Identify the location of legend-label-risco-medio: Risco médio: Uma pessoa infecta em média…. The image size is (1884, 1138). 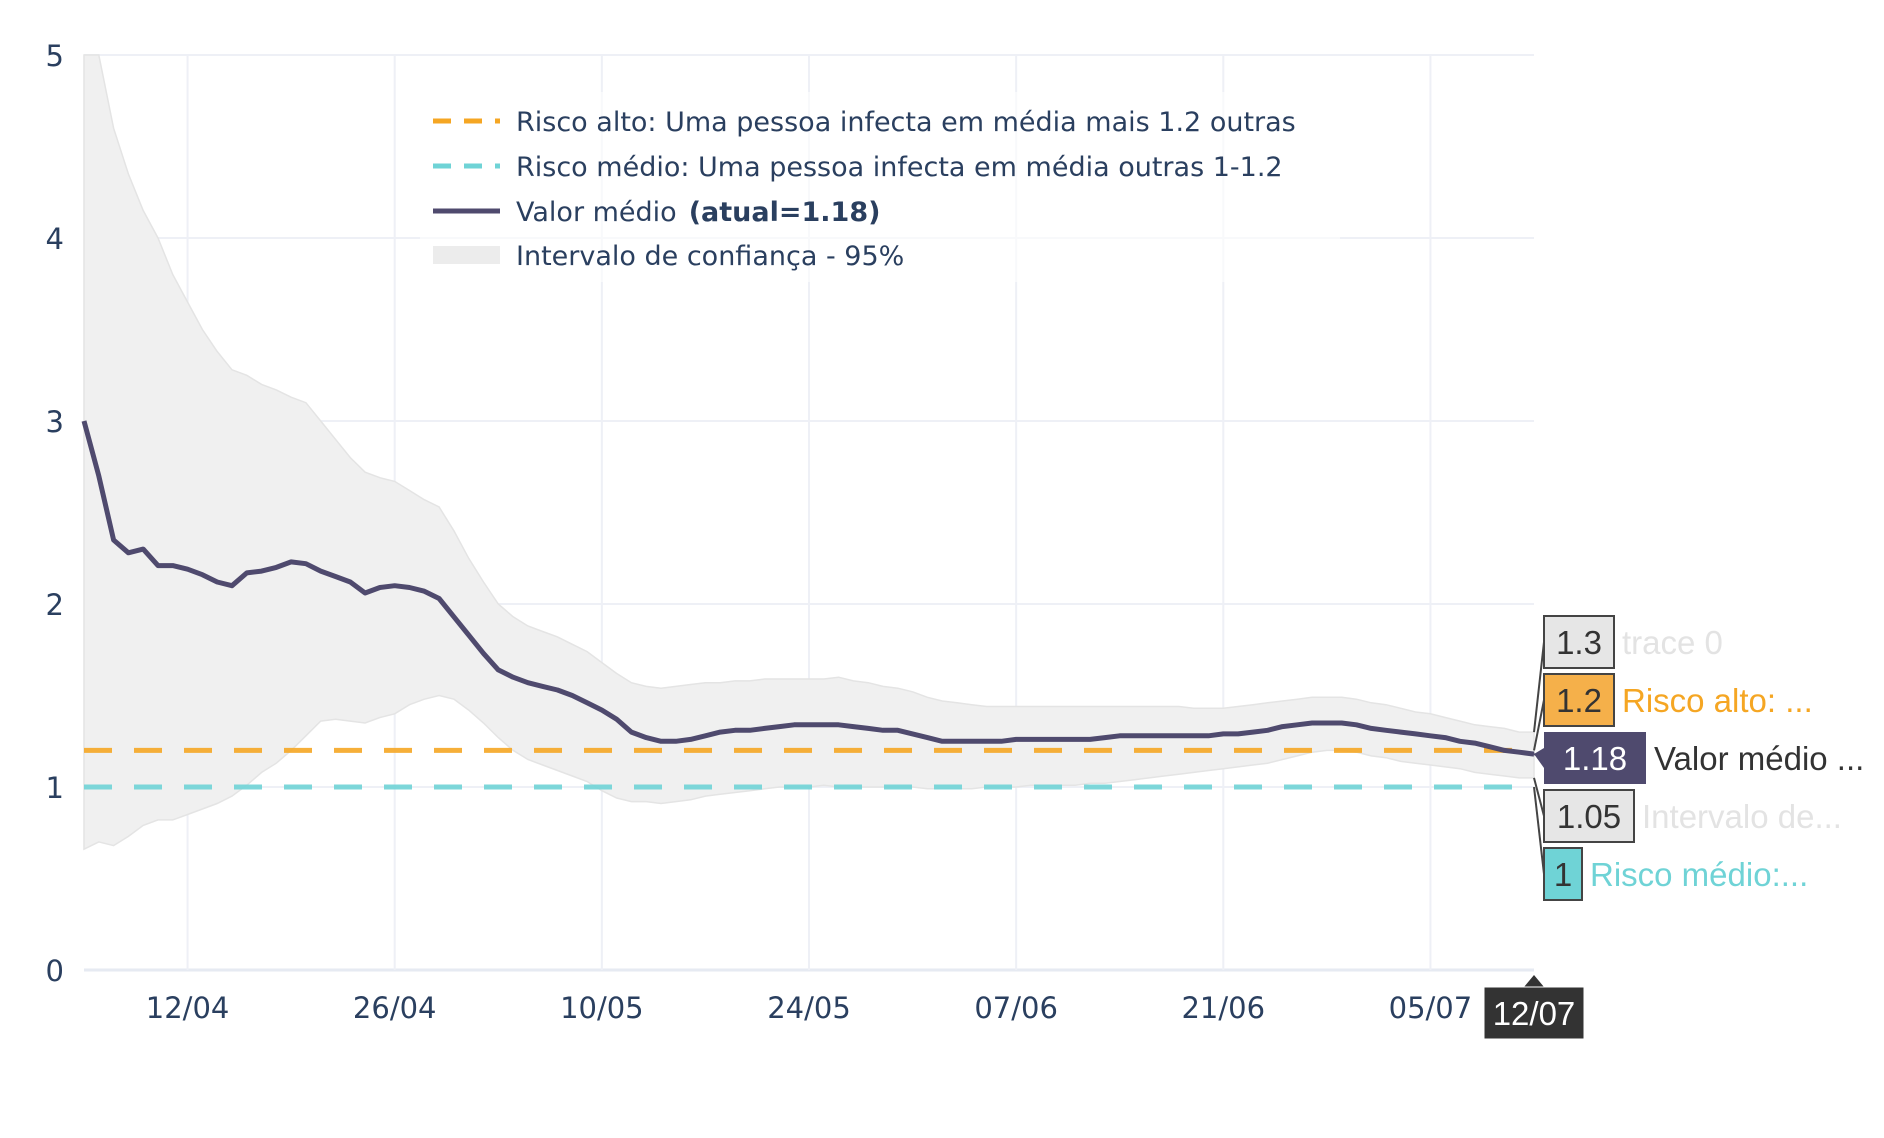
(899, 167).